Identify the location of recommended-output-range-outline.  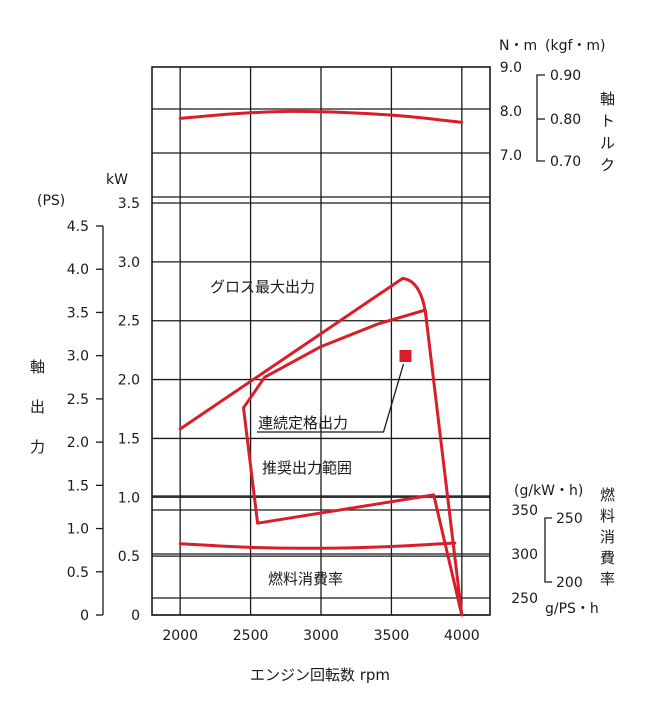
(353, 462).